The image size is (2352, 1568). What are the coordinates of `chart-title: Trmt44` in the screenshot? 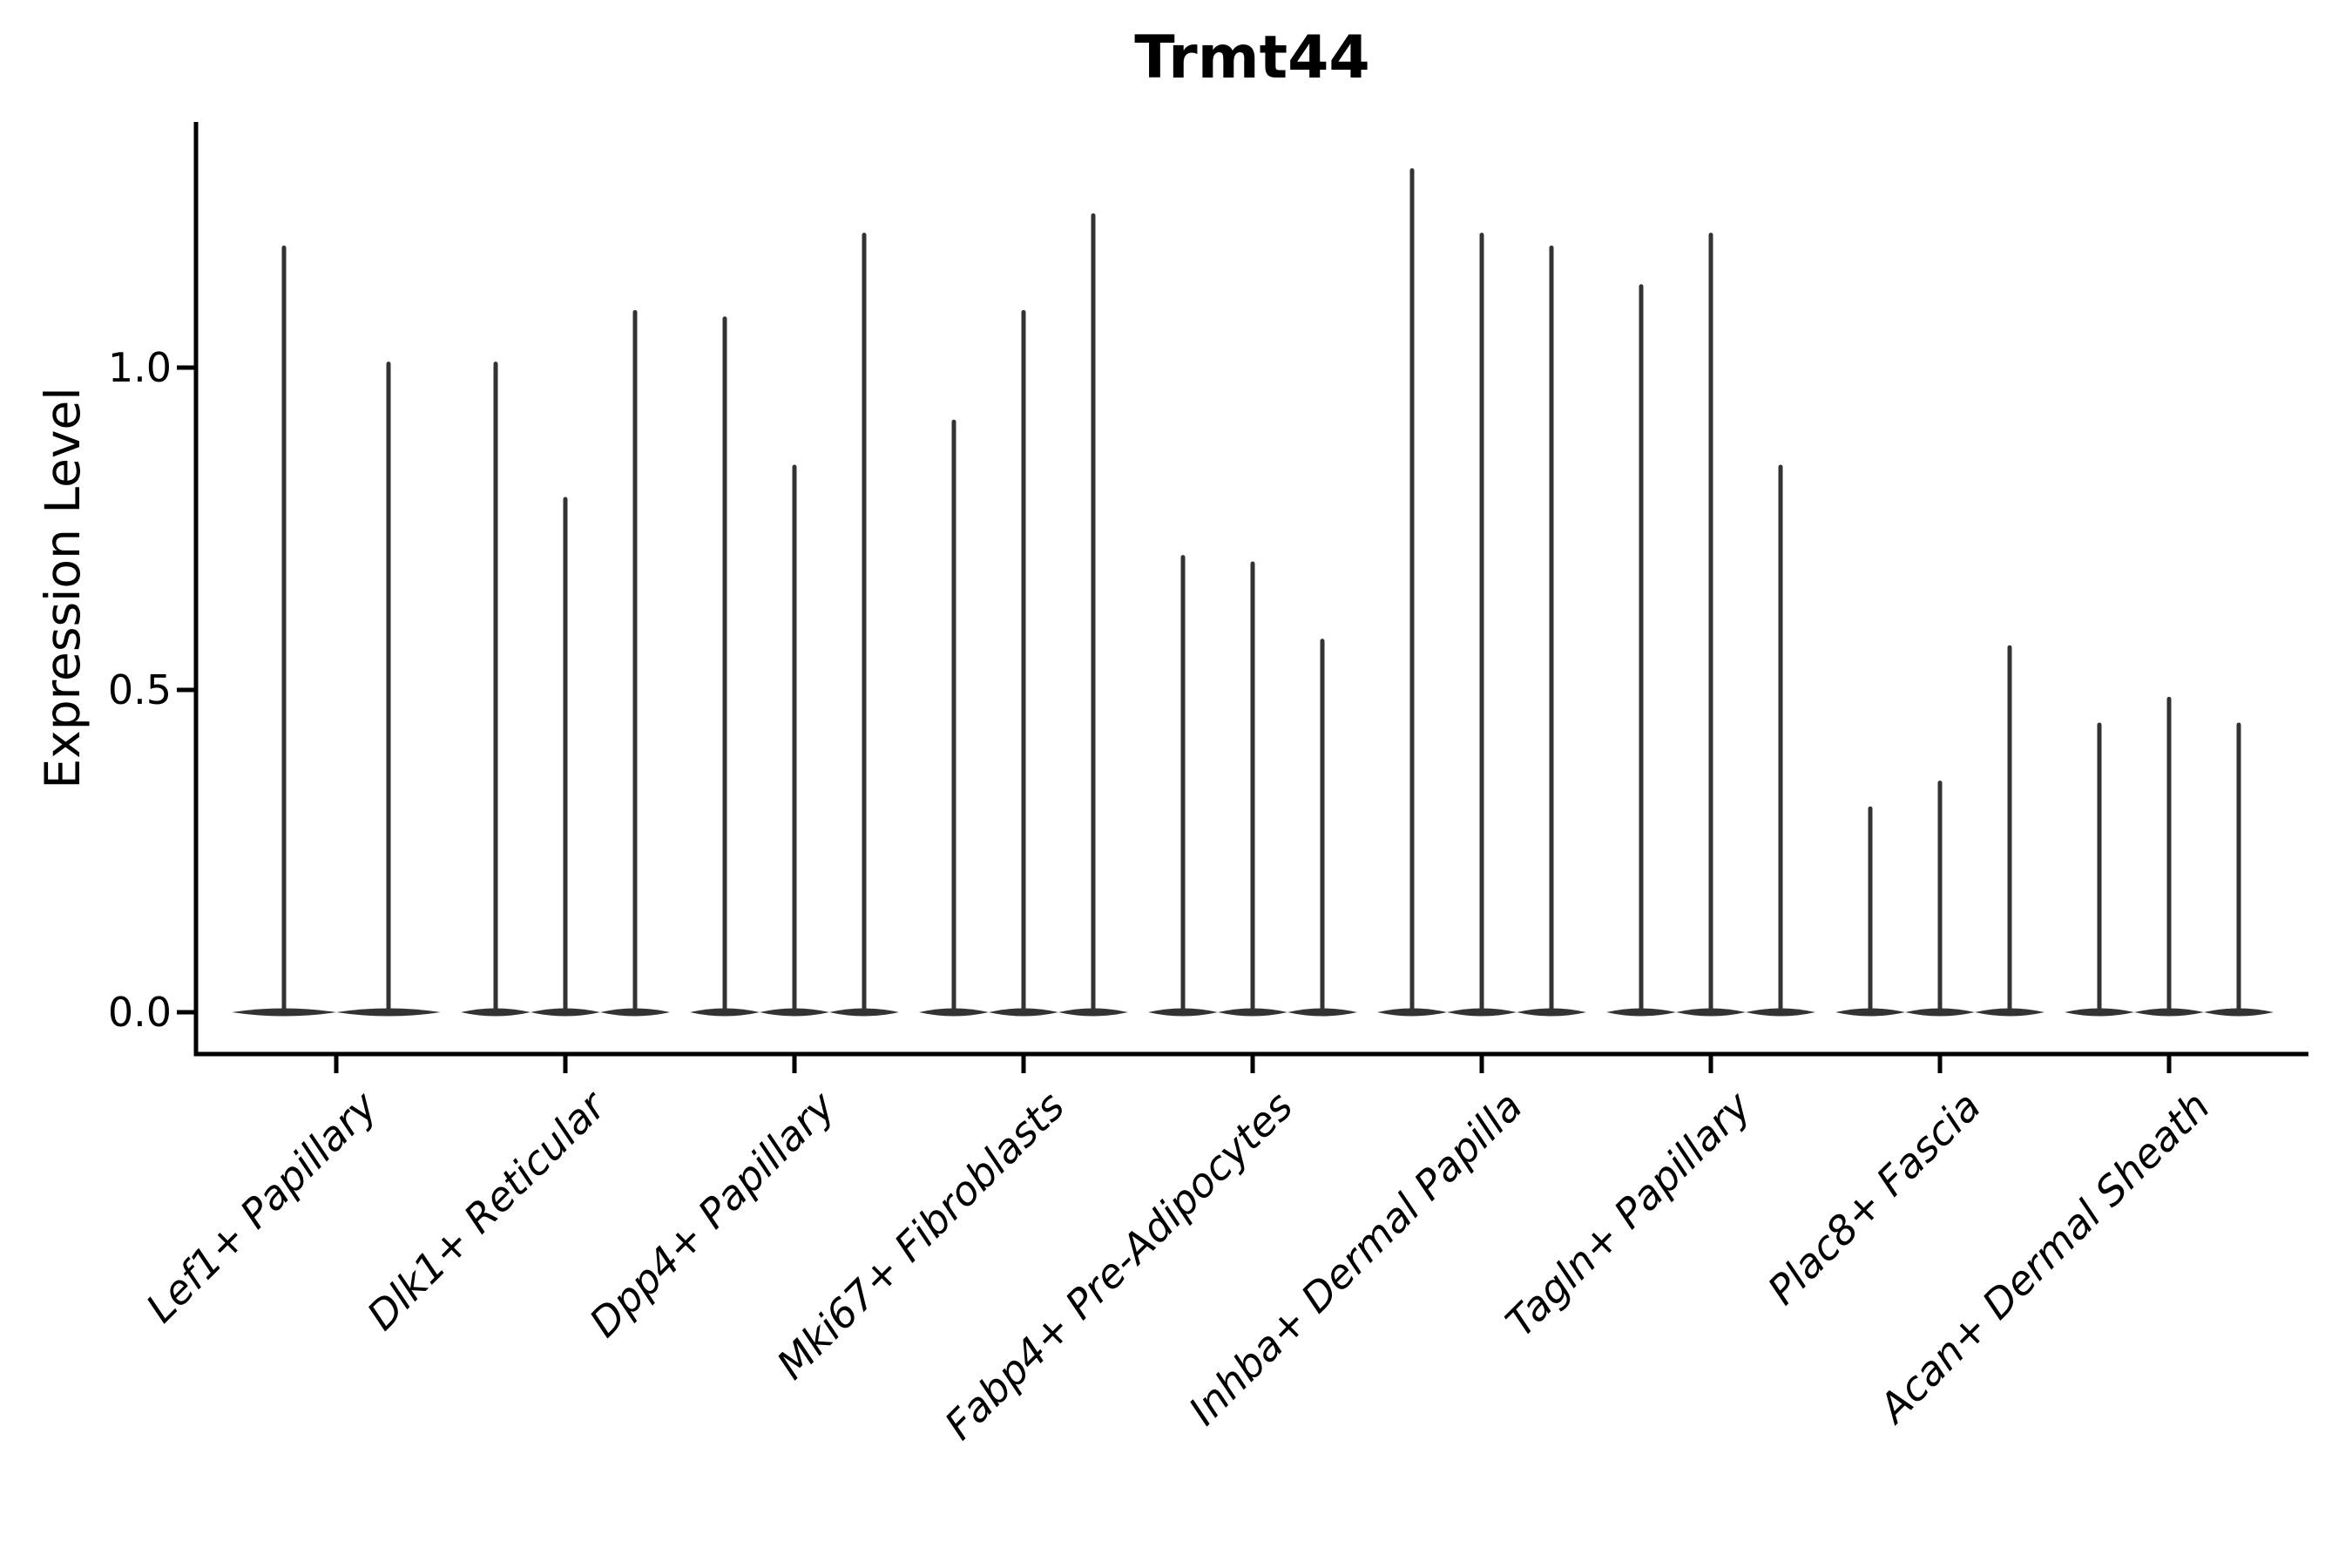 It's located at (1252, 58).